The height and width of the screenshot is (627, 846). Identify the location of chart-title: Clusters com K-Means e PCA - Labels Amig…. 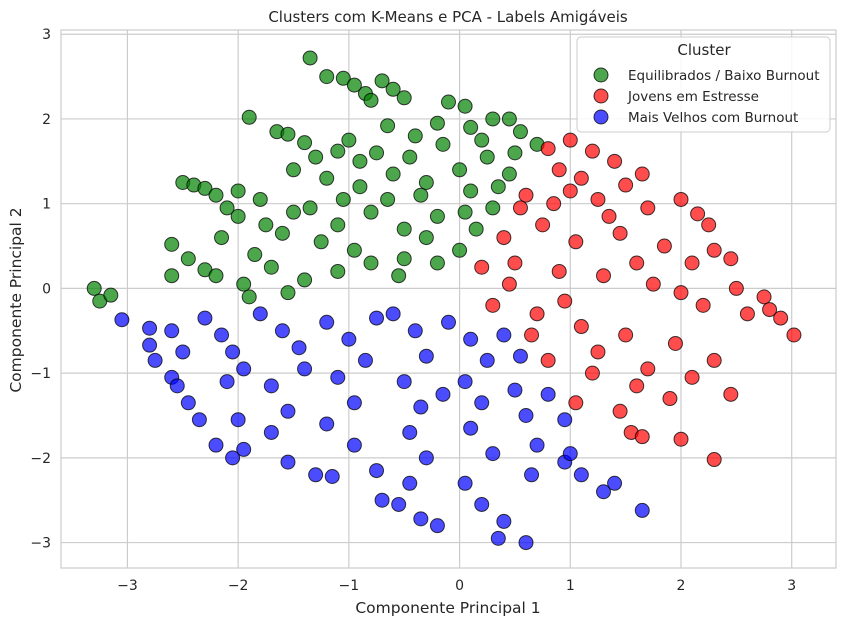
(448, 17).